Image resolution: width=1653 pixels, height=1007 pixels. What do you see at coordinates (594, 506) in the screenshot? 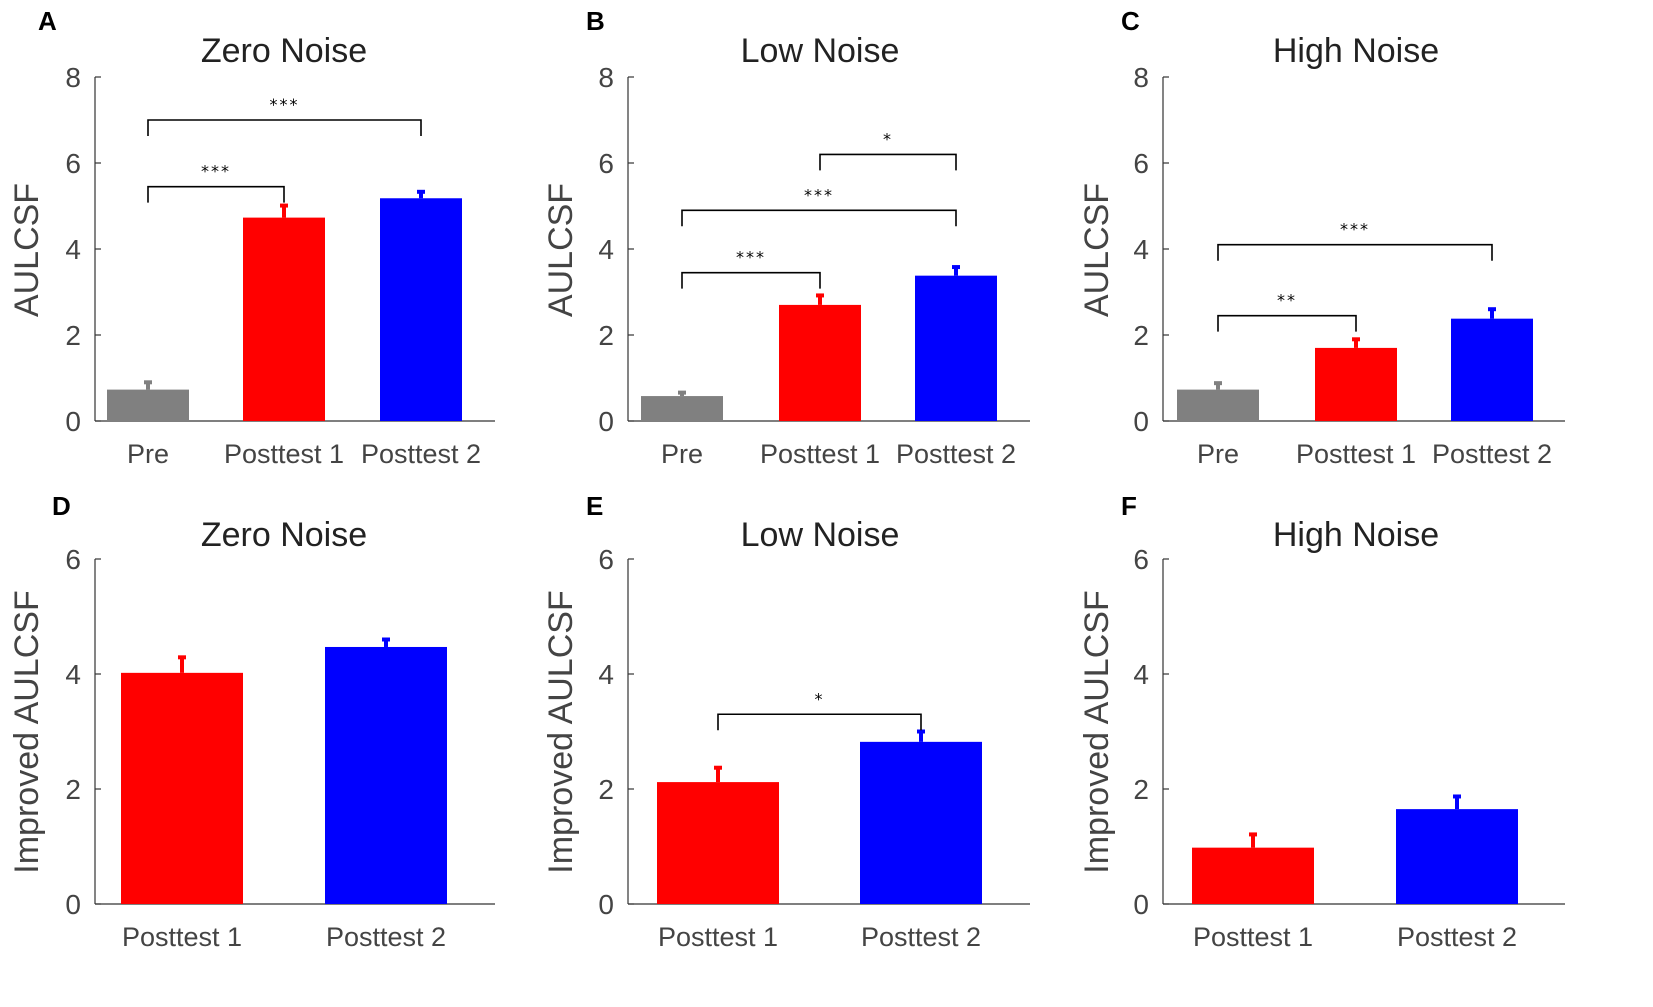
I see `panel-letter: E` at bounding box center [594, 506].